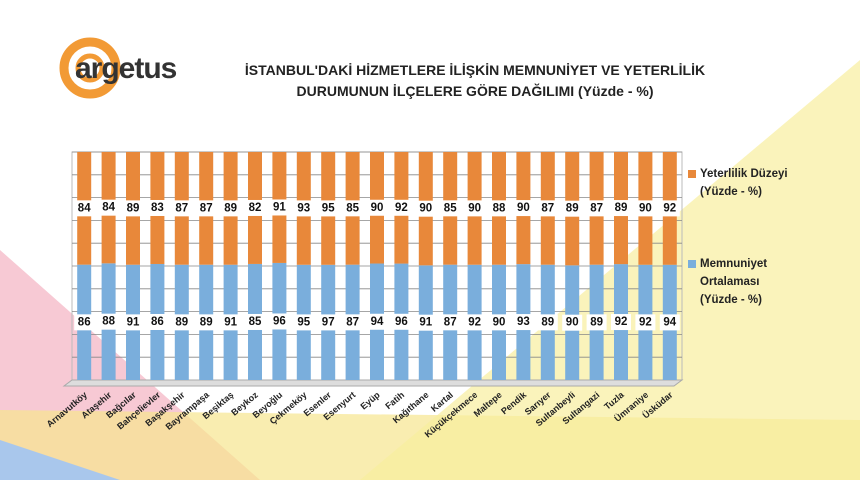 The height and width of the screenshot is (480, 860). Describe the element at coordinates (371, 400) in the screenshot. I see `x-tick-label: Eyüp` at that location.